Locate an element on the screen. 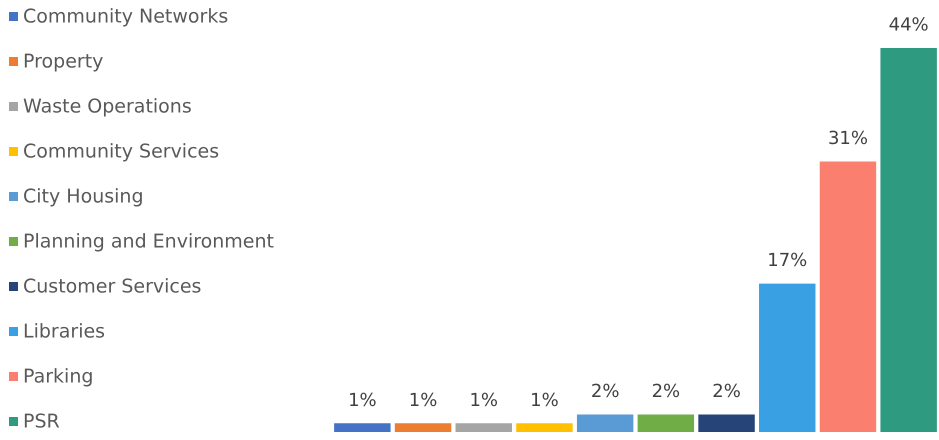 The height and width of the screenshot is (440, 939). data-label: 17% is located at coordinates (787, 261).